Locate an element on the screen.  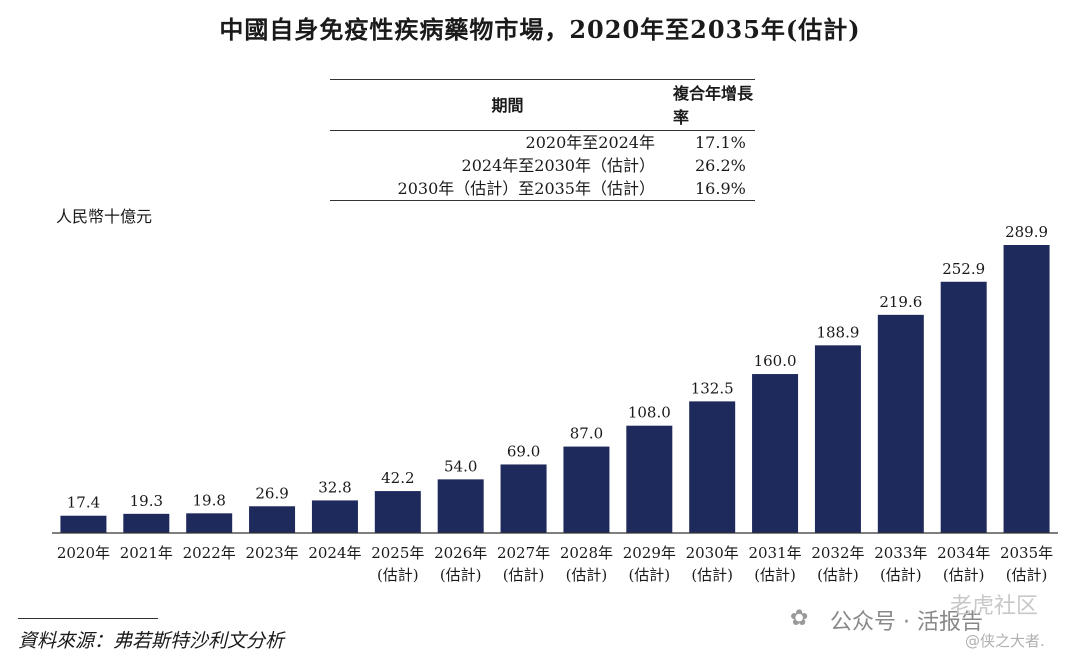
unit-label: 人民幣十億元 is located at coordinates (104, 216).